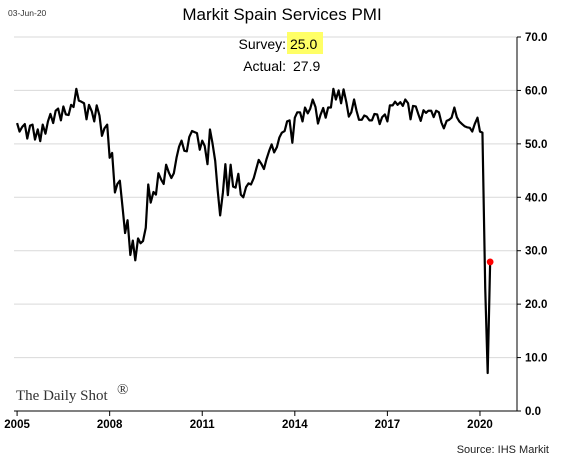  I want to click on daily-shot-logo: The Daily Shot ®, so click(72, 393).